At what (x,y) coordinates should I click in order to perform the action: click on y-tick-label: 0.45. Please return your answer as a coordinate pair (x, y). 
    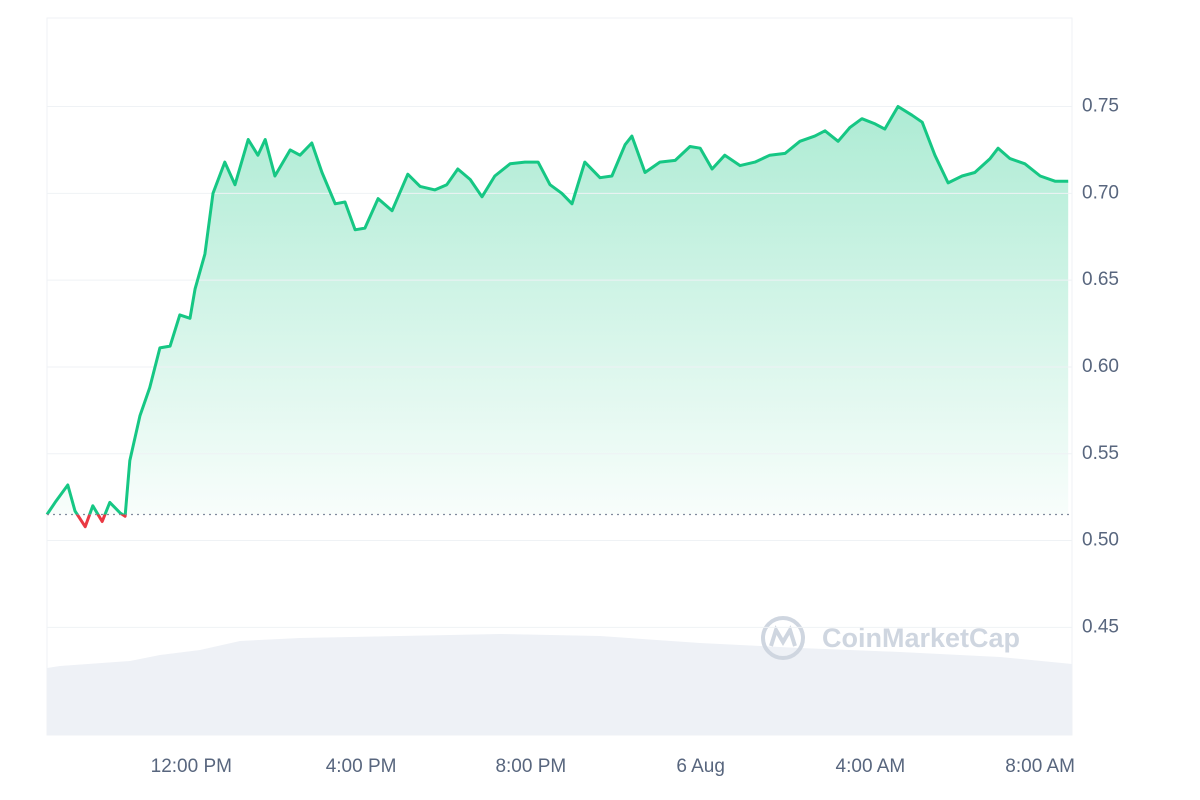
    Looking at the image, I should click on (1100, 626).